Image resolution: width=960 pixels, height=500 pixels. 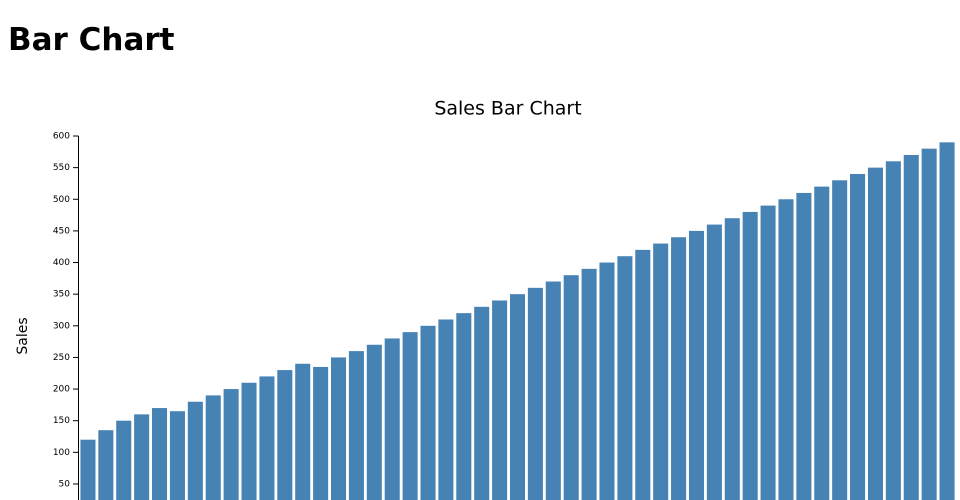 What do you see at coordinates (61, 168) in the screenshot?
I see `y-tick-label: 550` at bounding box center [61, 168].